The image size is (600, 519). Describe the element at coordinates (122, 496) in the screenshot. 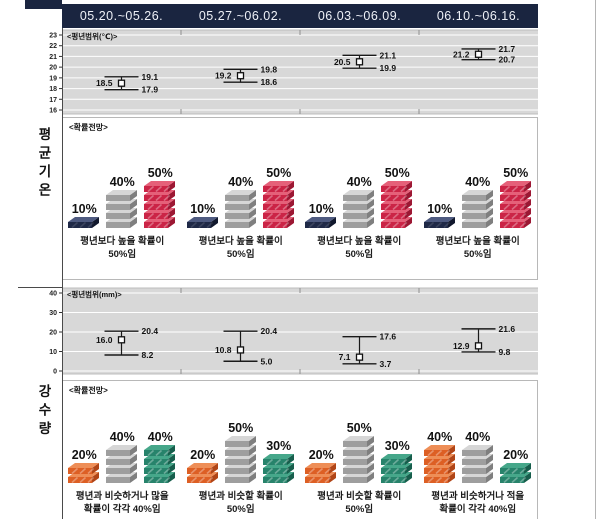

I see `probability-caption-line: 평년과 비슷하거나 많을` at that location.